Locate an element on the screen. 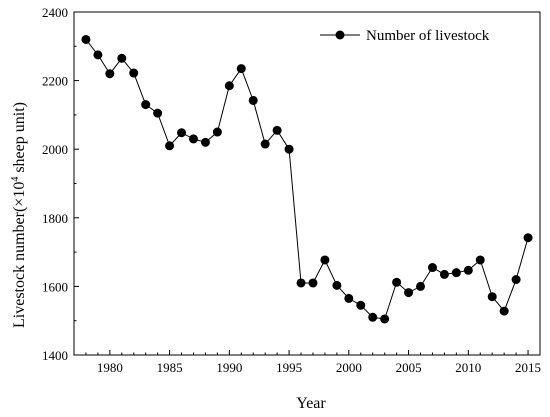  y-tick-label-1600: 1600 is located at coordinates (55, 286).